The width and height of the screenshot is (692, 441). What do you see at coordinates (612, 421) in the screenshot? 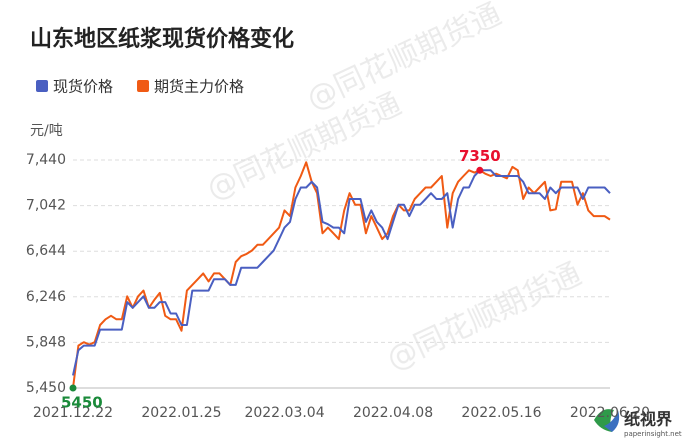
I see `logo-icon` at bounding box center [612, 421].